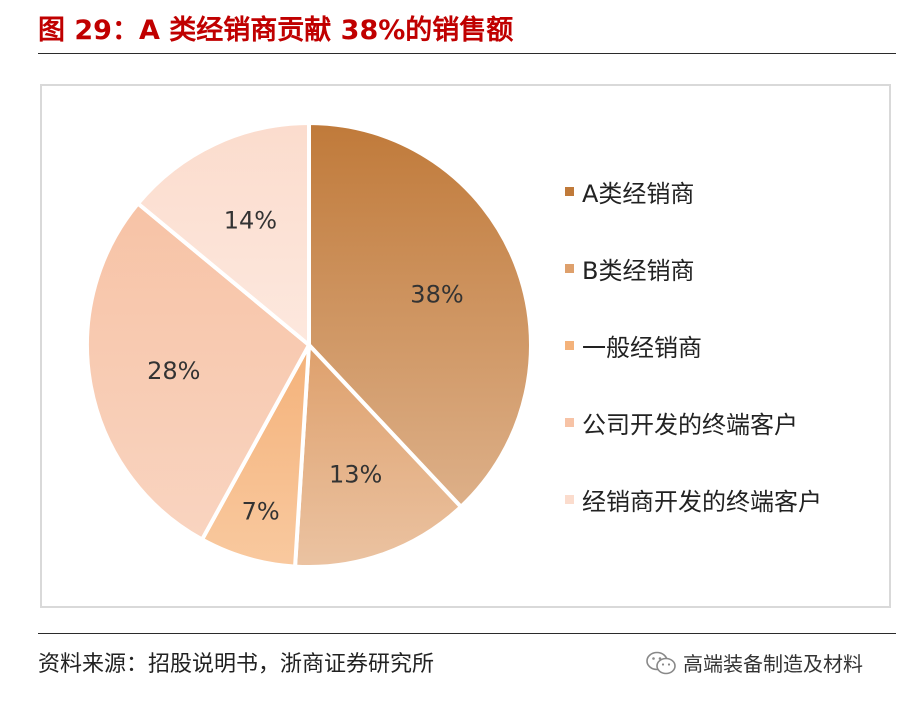 The image size is (917, 701). Describe the element at coordinates (638, 193) in the screenshot. I see `legend-label: A类经销商` at that location.